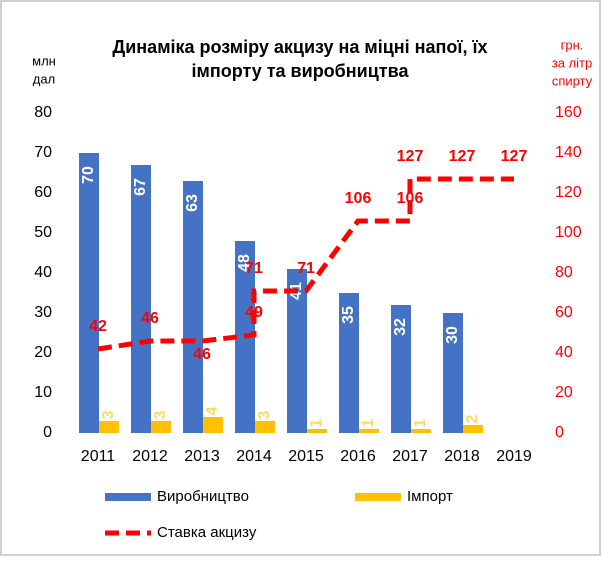 The height and width of the screenshot is (561, 601). What do you see at coordinates (472, 418) in the screenshot?
I see `bar-value-label: 2` at bounding box center [472, 418].